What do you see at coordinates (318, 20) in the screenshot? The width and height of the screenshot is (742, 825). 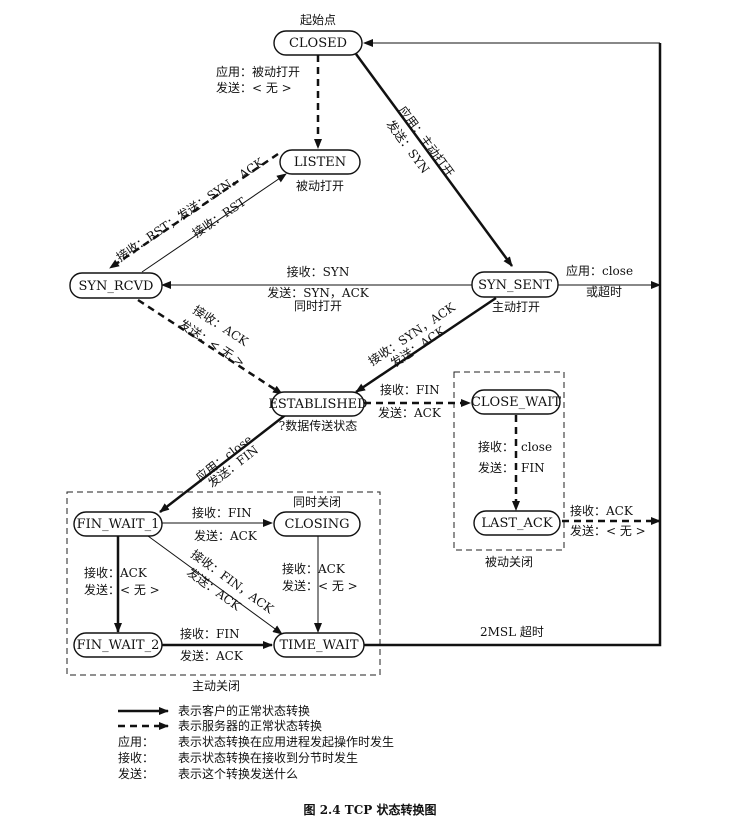 I see `note-start: 起始点` at bounding box center [318, 20].